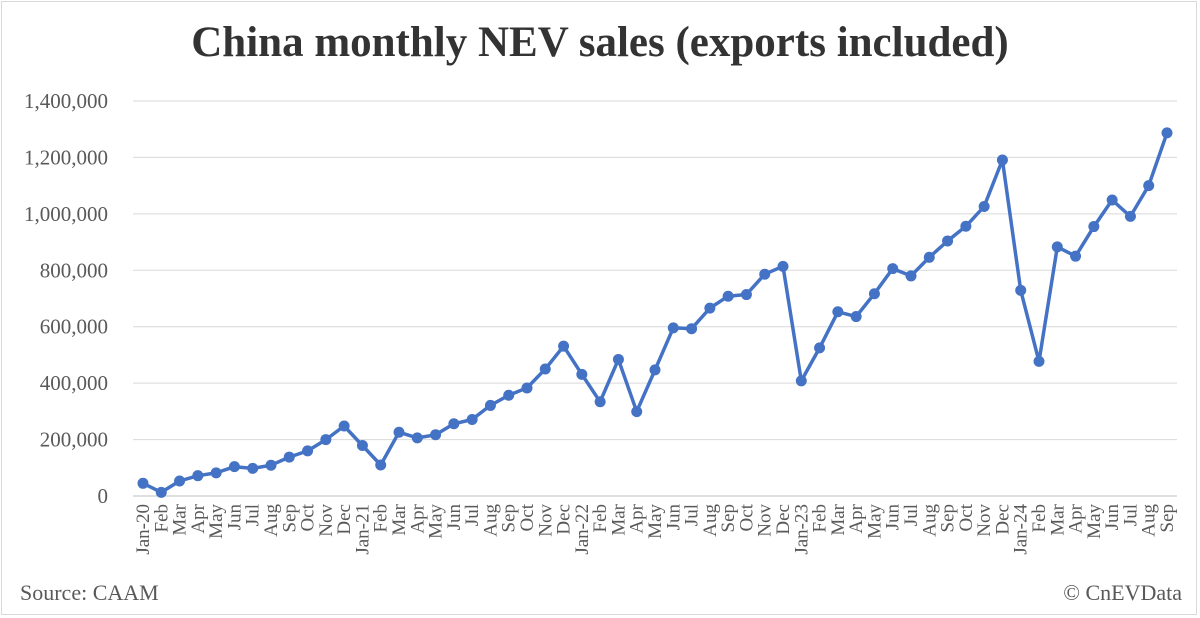 This screenshot has width=1200, height=618. What do you see at coordinates (66, 101) in the screenshot?
I see `y-tick-label: 1,400,000` at bounding box center [66, 101].